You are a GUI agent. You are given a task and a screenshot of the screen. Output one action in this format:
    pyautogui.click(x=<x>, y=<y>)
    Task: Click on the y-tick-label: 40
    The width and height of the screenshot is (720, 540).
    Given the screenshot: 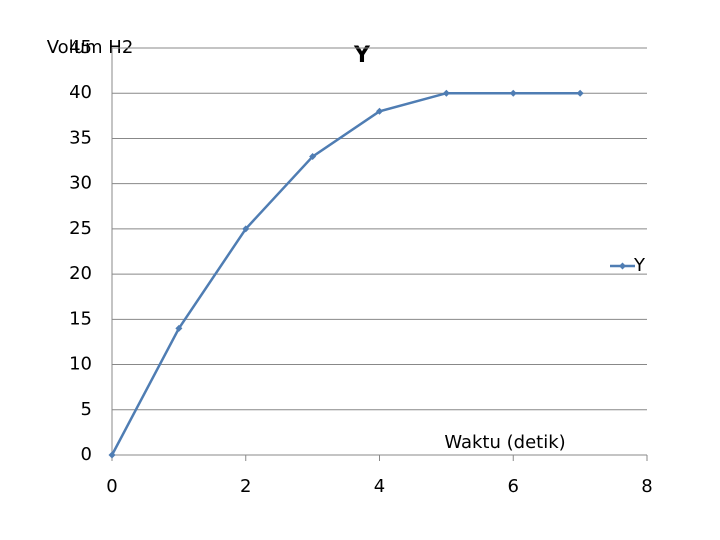 What is the action you would take?
    pyautogui.click(x=80, y=92)
    